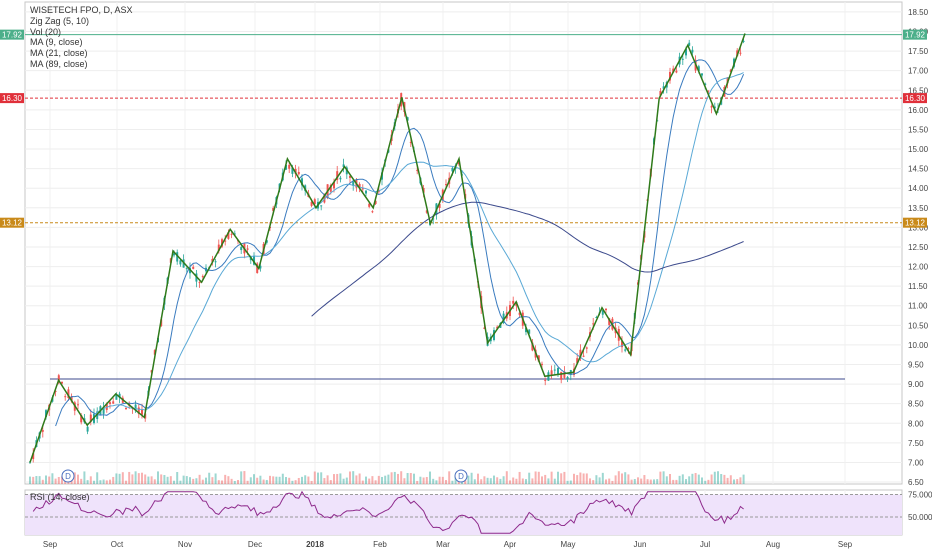 This screenshot has width=932, height=555. Describe the element at coordinates (56, 42) in the screenshot. I see `legend-ma9: MA (9, close)` at that location.